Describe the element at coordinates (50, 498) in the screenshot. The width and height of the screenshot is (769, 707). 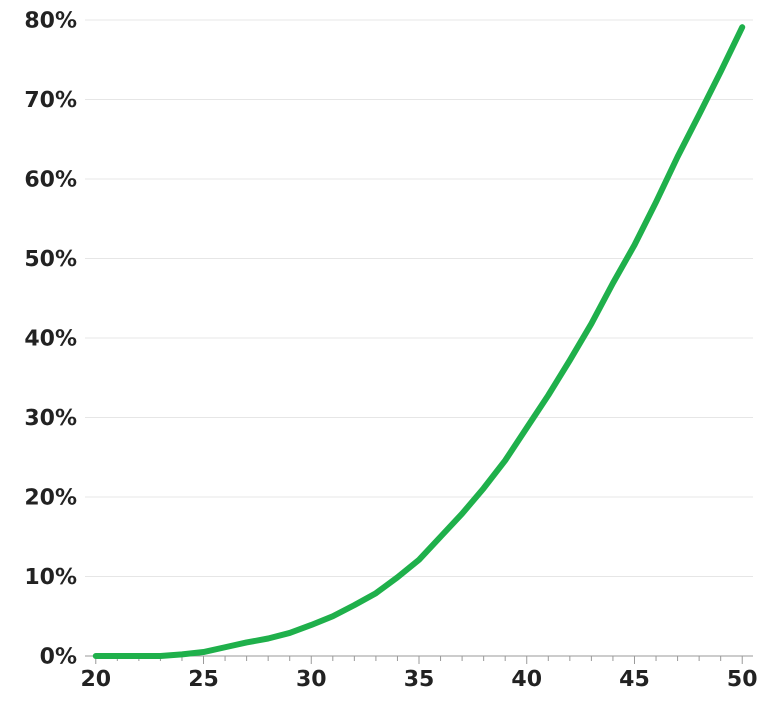
I see `y-tick-label: 20%` at that location.